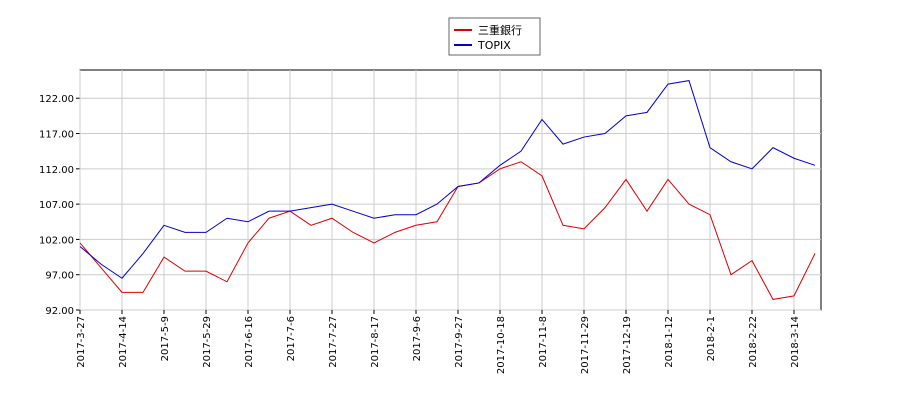 Image resolution: width=900 pixels, height=404 pixels. Describe the element at coordinates (753, 342) in the screenshot. I see `x-tick-label: 2018-2-22` at that location.